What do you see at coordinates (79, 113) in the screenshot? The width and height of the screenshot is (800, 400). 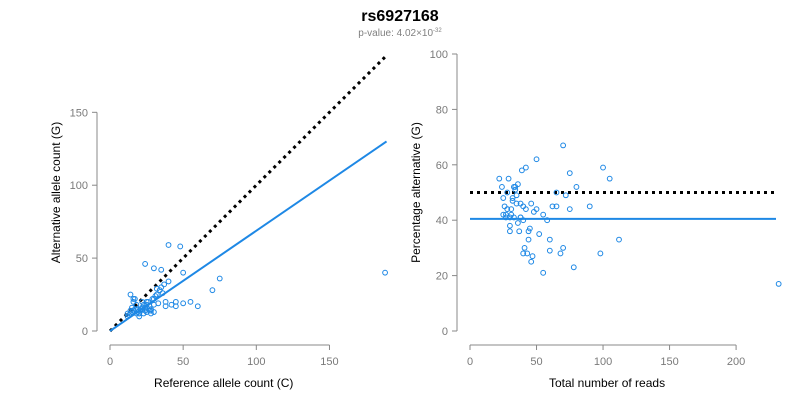 I see `y-tick-label: 150` at bounding box center [79, 113].